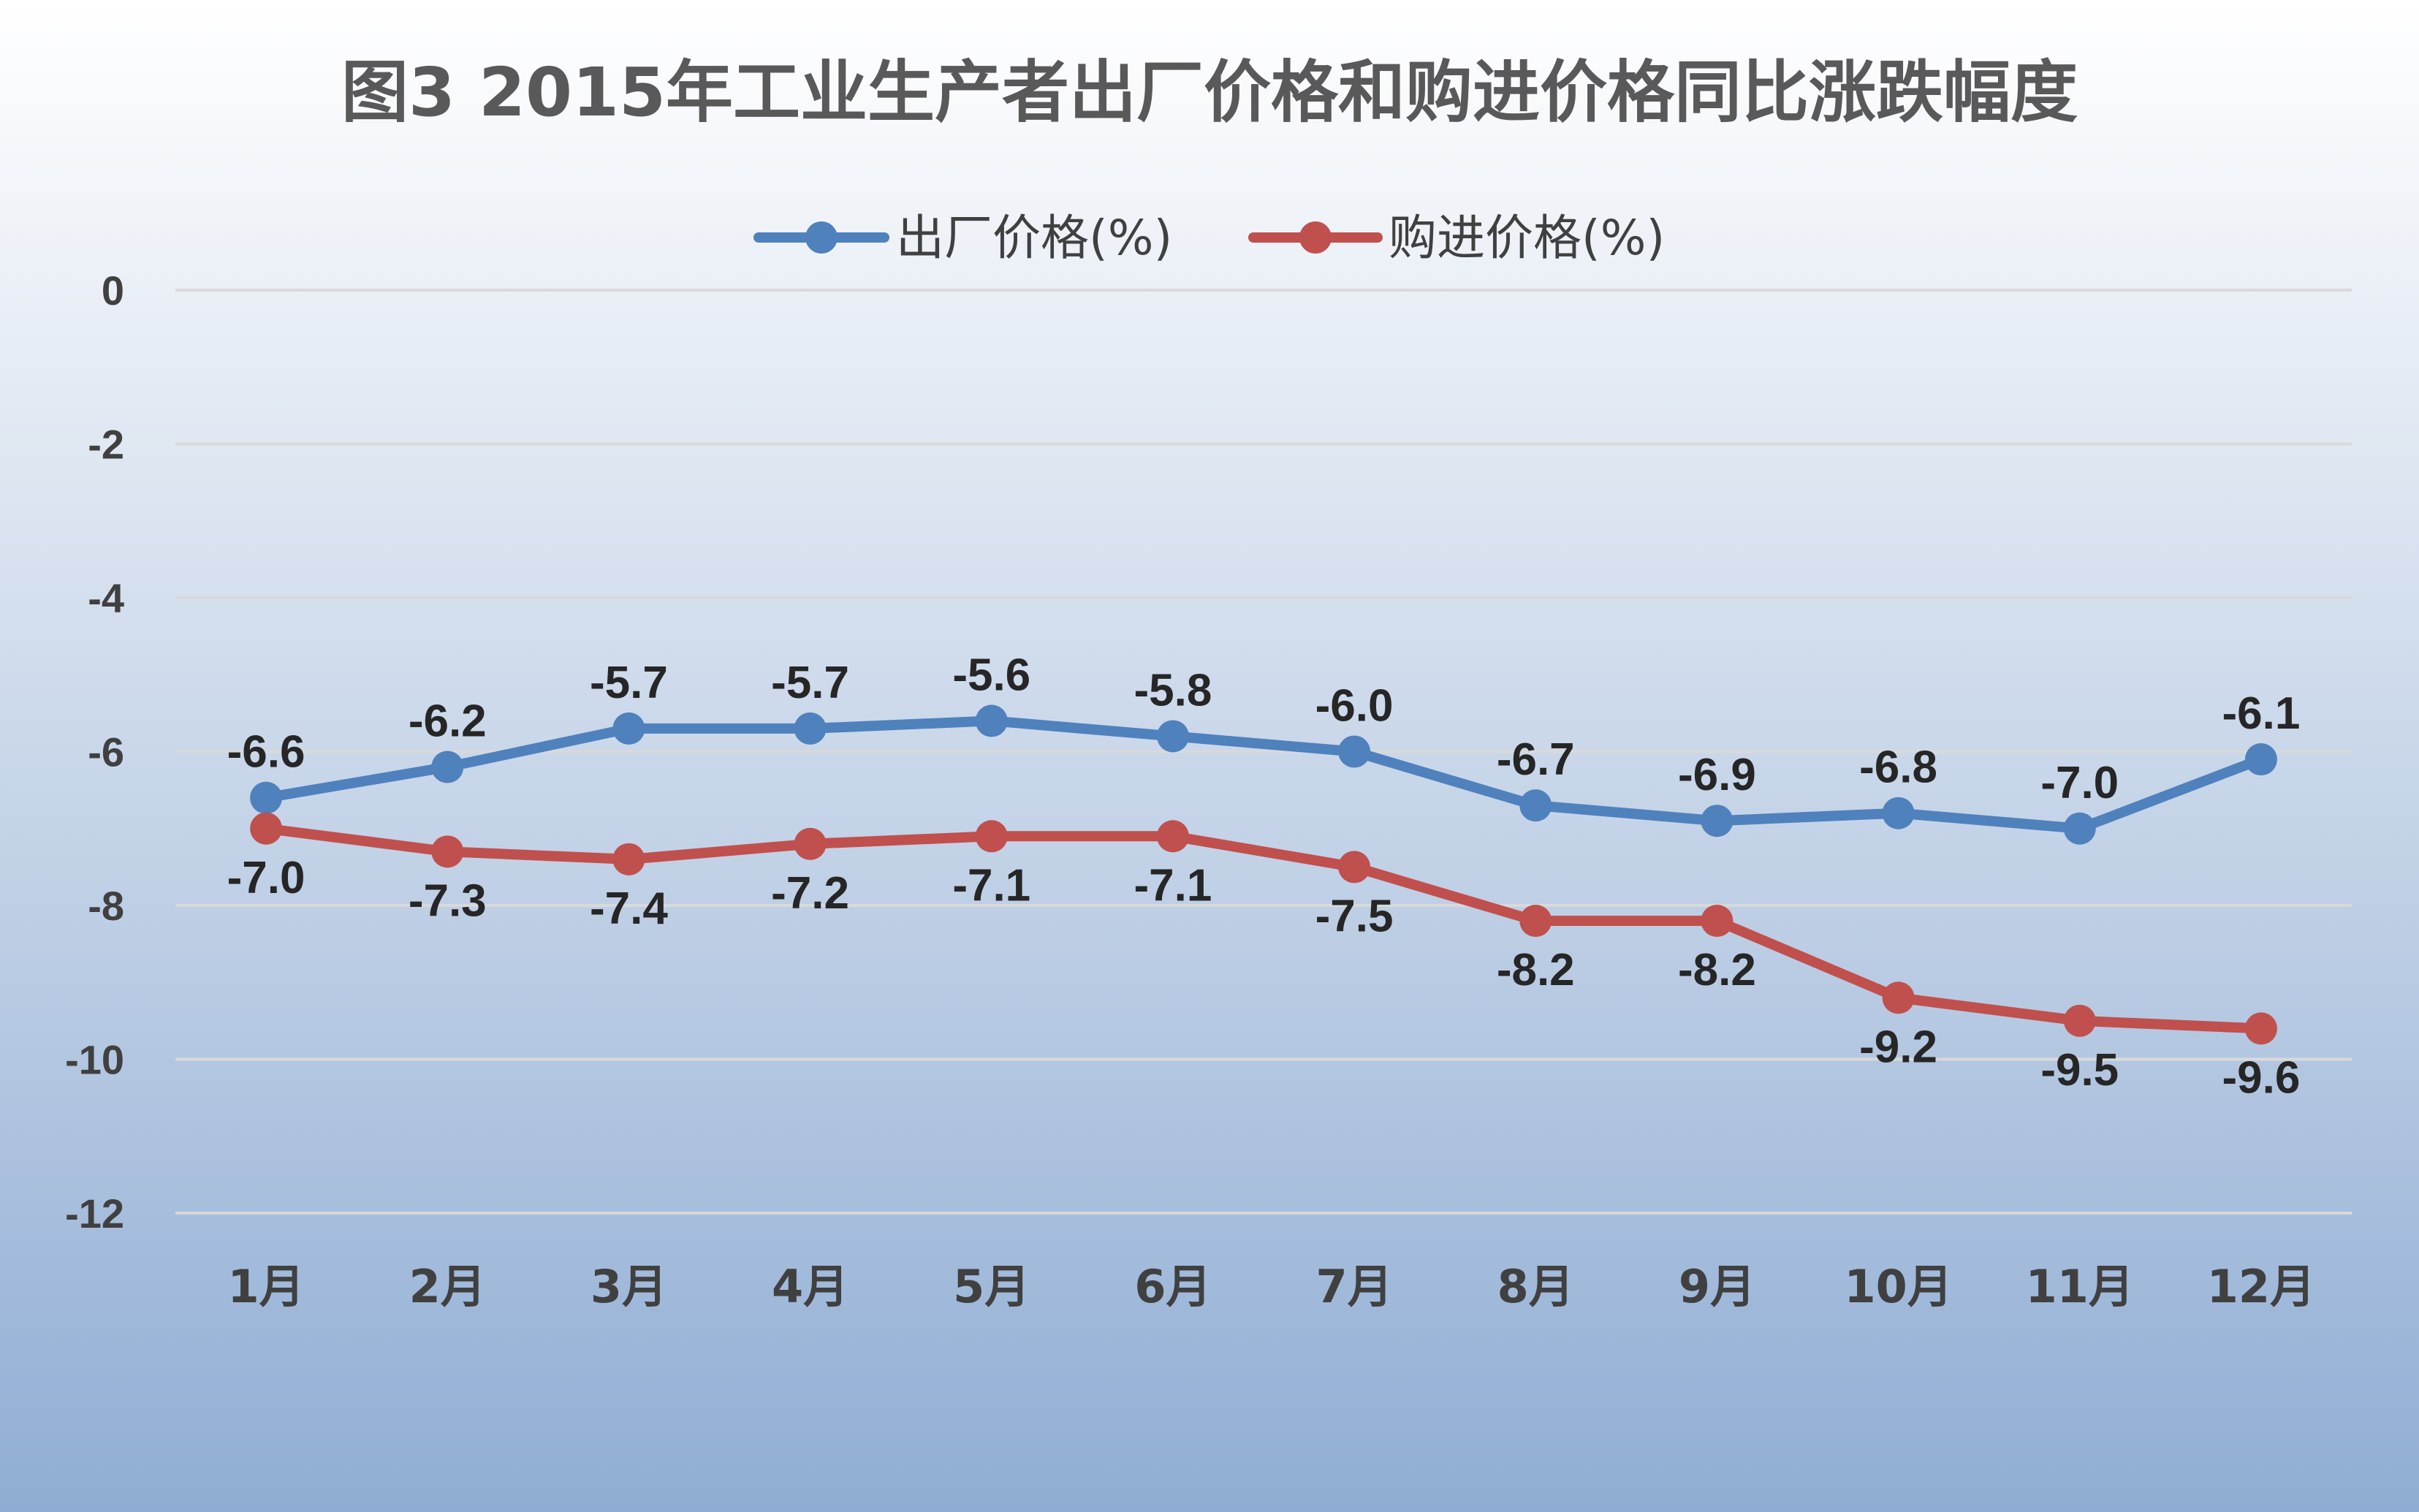  I want to click on data-label: -6.6, so click(266, 753).